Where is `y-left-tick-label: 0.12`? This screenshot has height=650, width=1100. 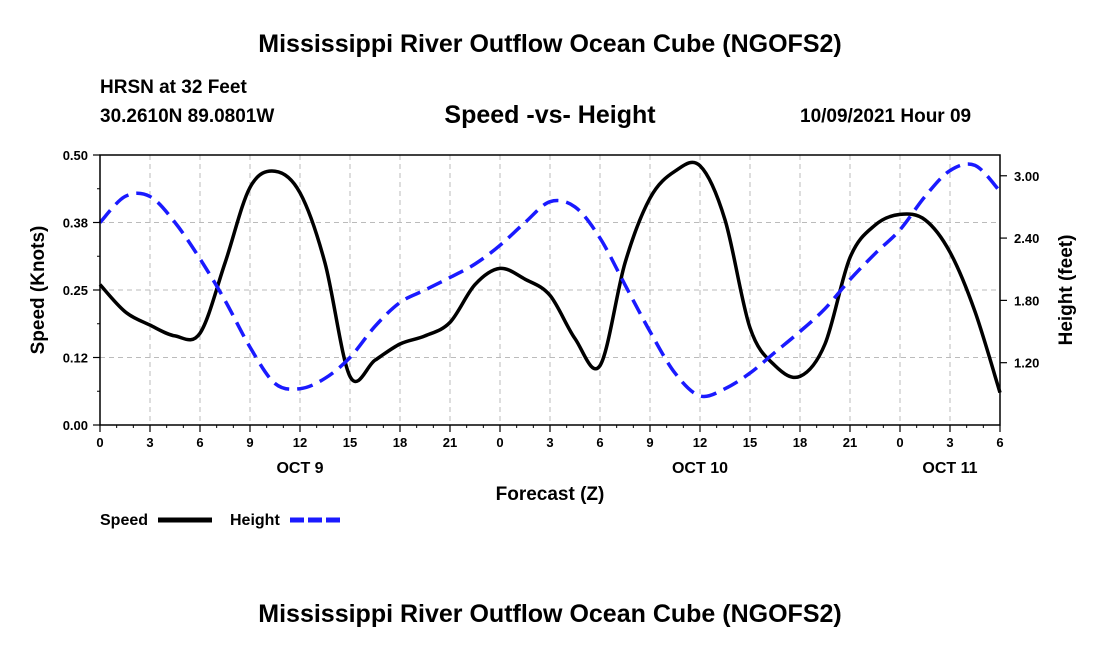 y-left-tick-label: 0.12 is located at coordinates (75, 358).